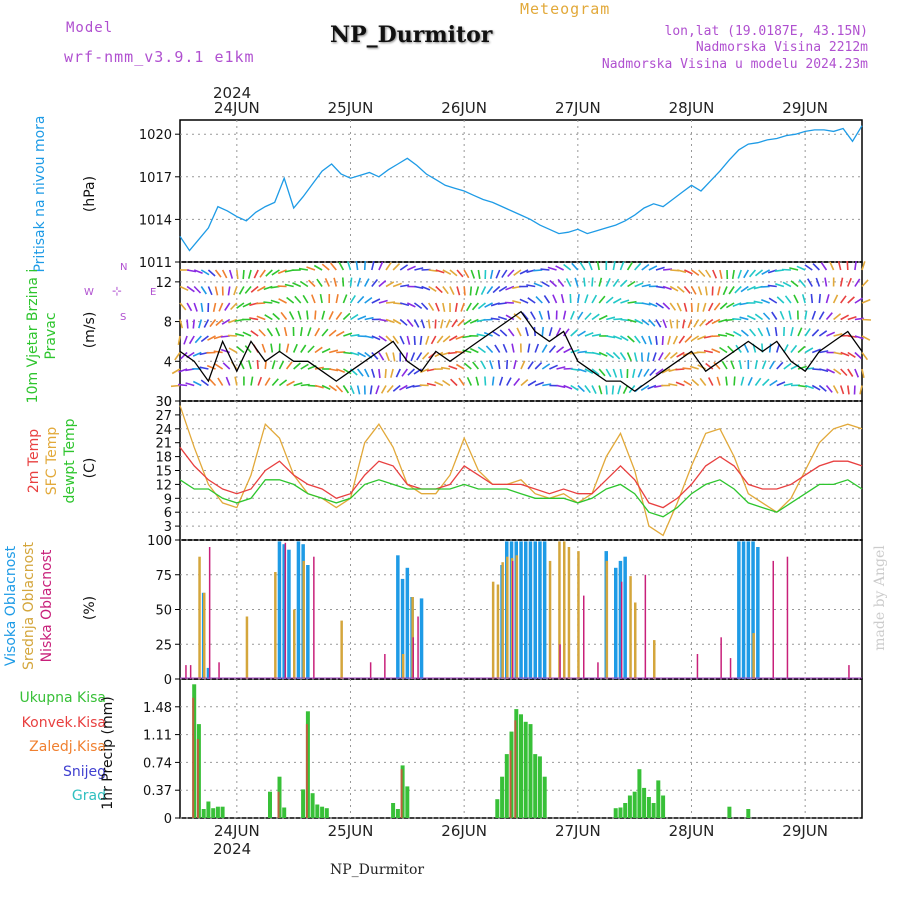 The width and height of the screenshot is (900, 900). What do you see at coordinates (411, 35) in the screenshot?
I see `page-title: NP_Durmitor` at bounding box center [411, 35].